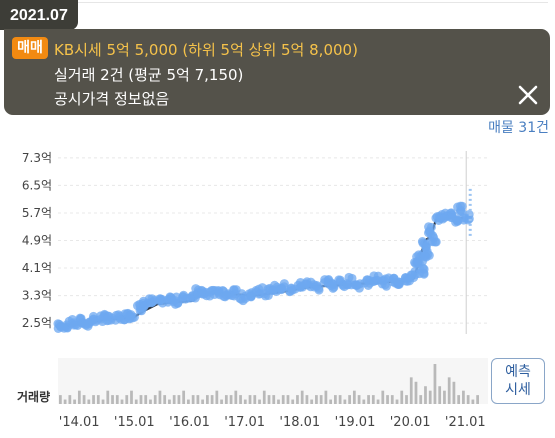 The image size is (555, 438). What do you see at coordinates (299, 422) in the screenshot?
I see `x-tick-label: '18.01` at bounding box center [299, 422].